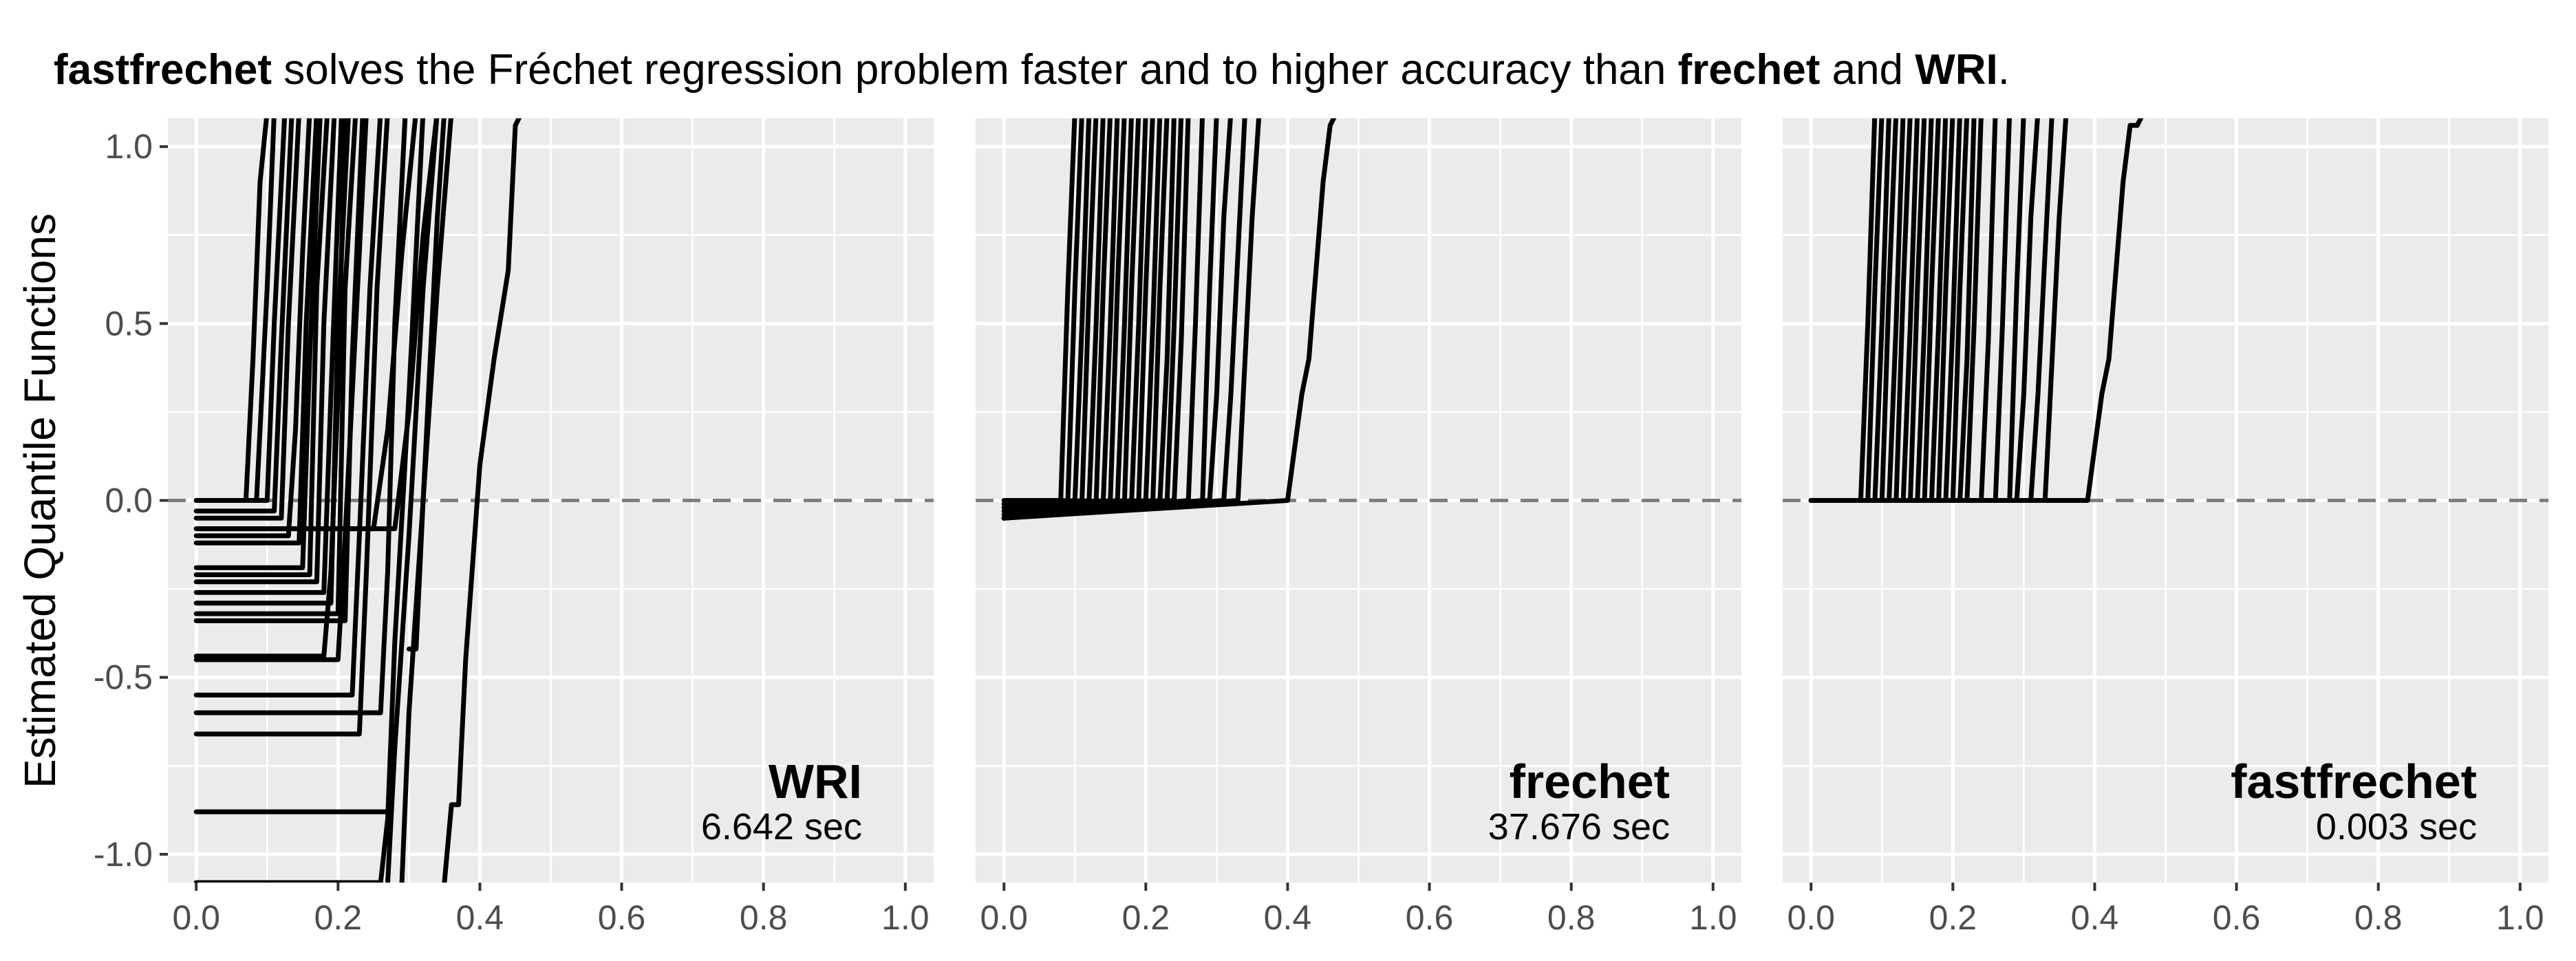  Describe the element at coordinates (124, 854) in the screenshot. I see `y-tick-label: -1.0` at that location.